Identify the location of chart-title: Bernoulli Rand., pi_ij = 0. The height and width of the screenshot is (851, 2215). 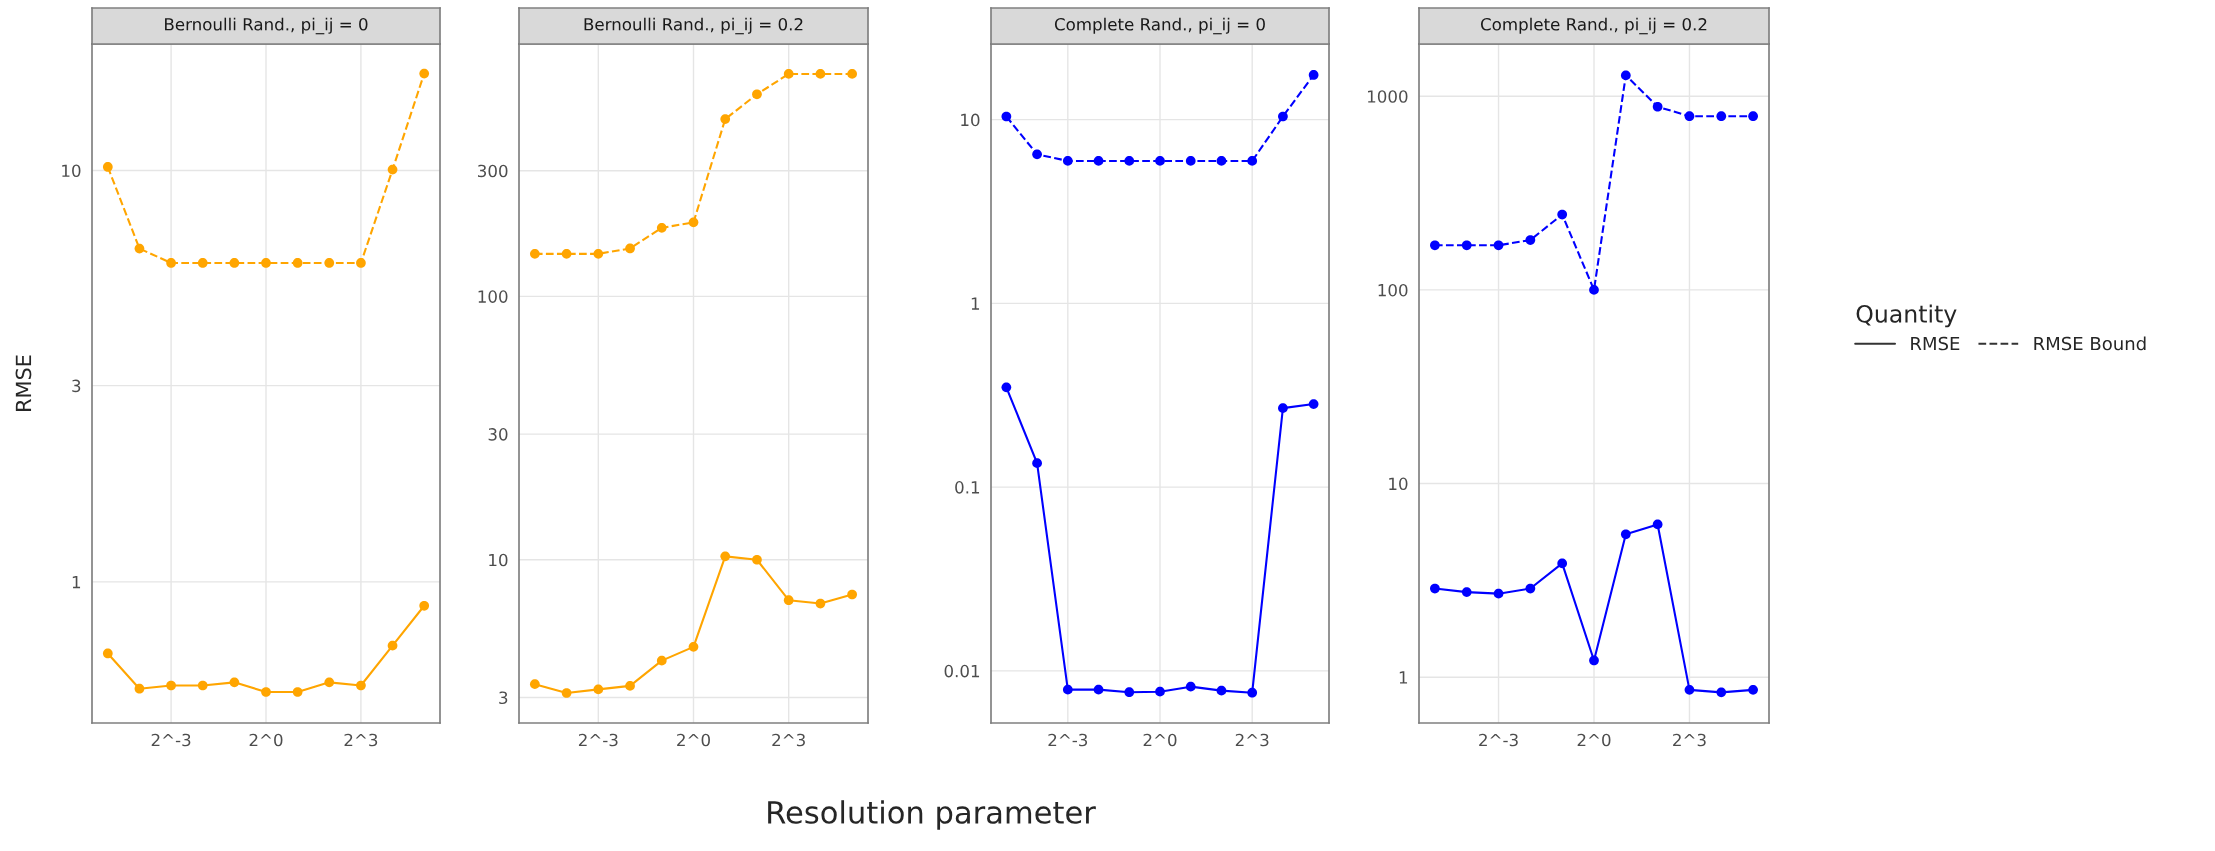
(266, 26).